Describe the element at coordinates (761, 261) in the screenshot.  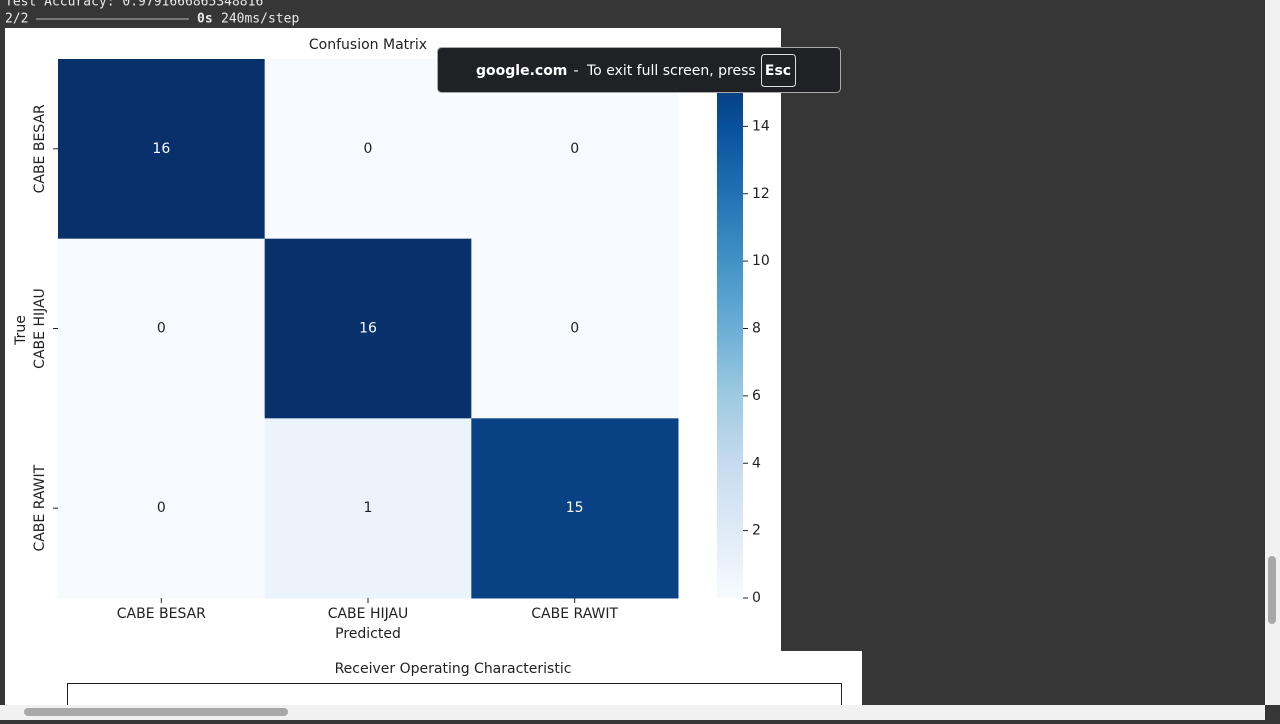
I see `colorbar-tick-label: 10` at that location.